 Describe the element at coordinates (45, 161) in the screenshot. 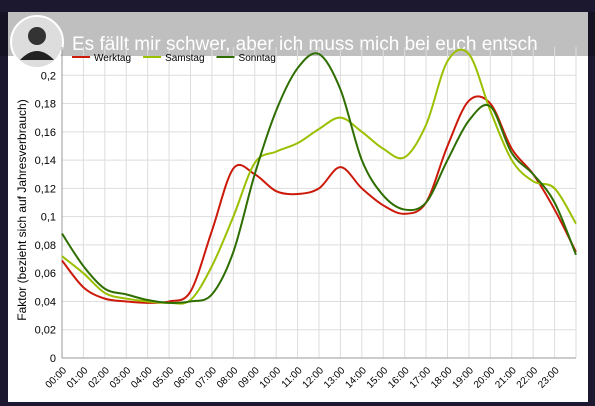

I see `y-tick-label: 0,14` at that location.